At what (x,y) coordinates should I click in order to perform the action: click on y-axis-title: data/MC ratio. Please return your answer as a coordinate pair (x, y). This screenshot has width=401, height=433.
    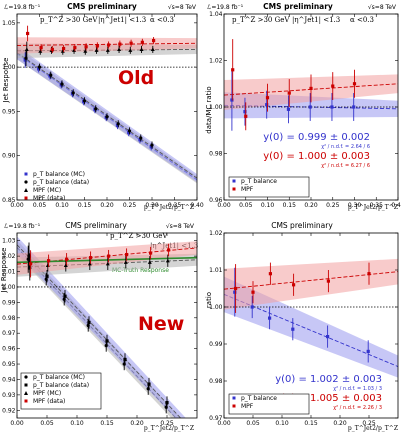
    Looking at the image, I should click on (209, 109).